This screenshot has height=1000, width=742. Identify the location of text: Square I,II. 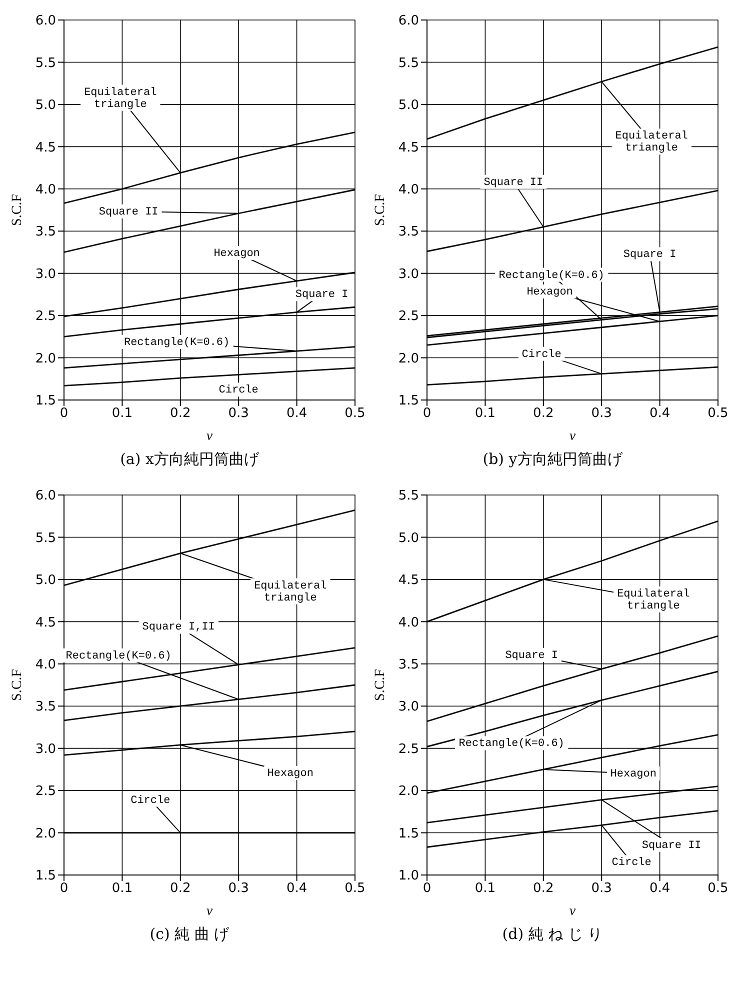
(178, 628).